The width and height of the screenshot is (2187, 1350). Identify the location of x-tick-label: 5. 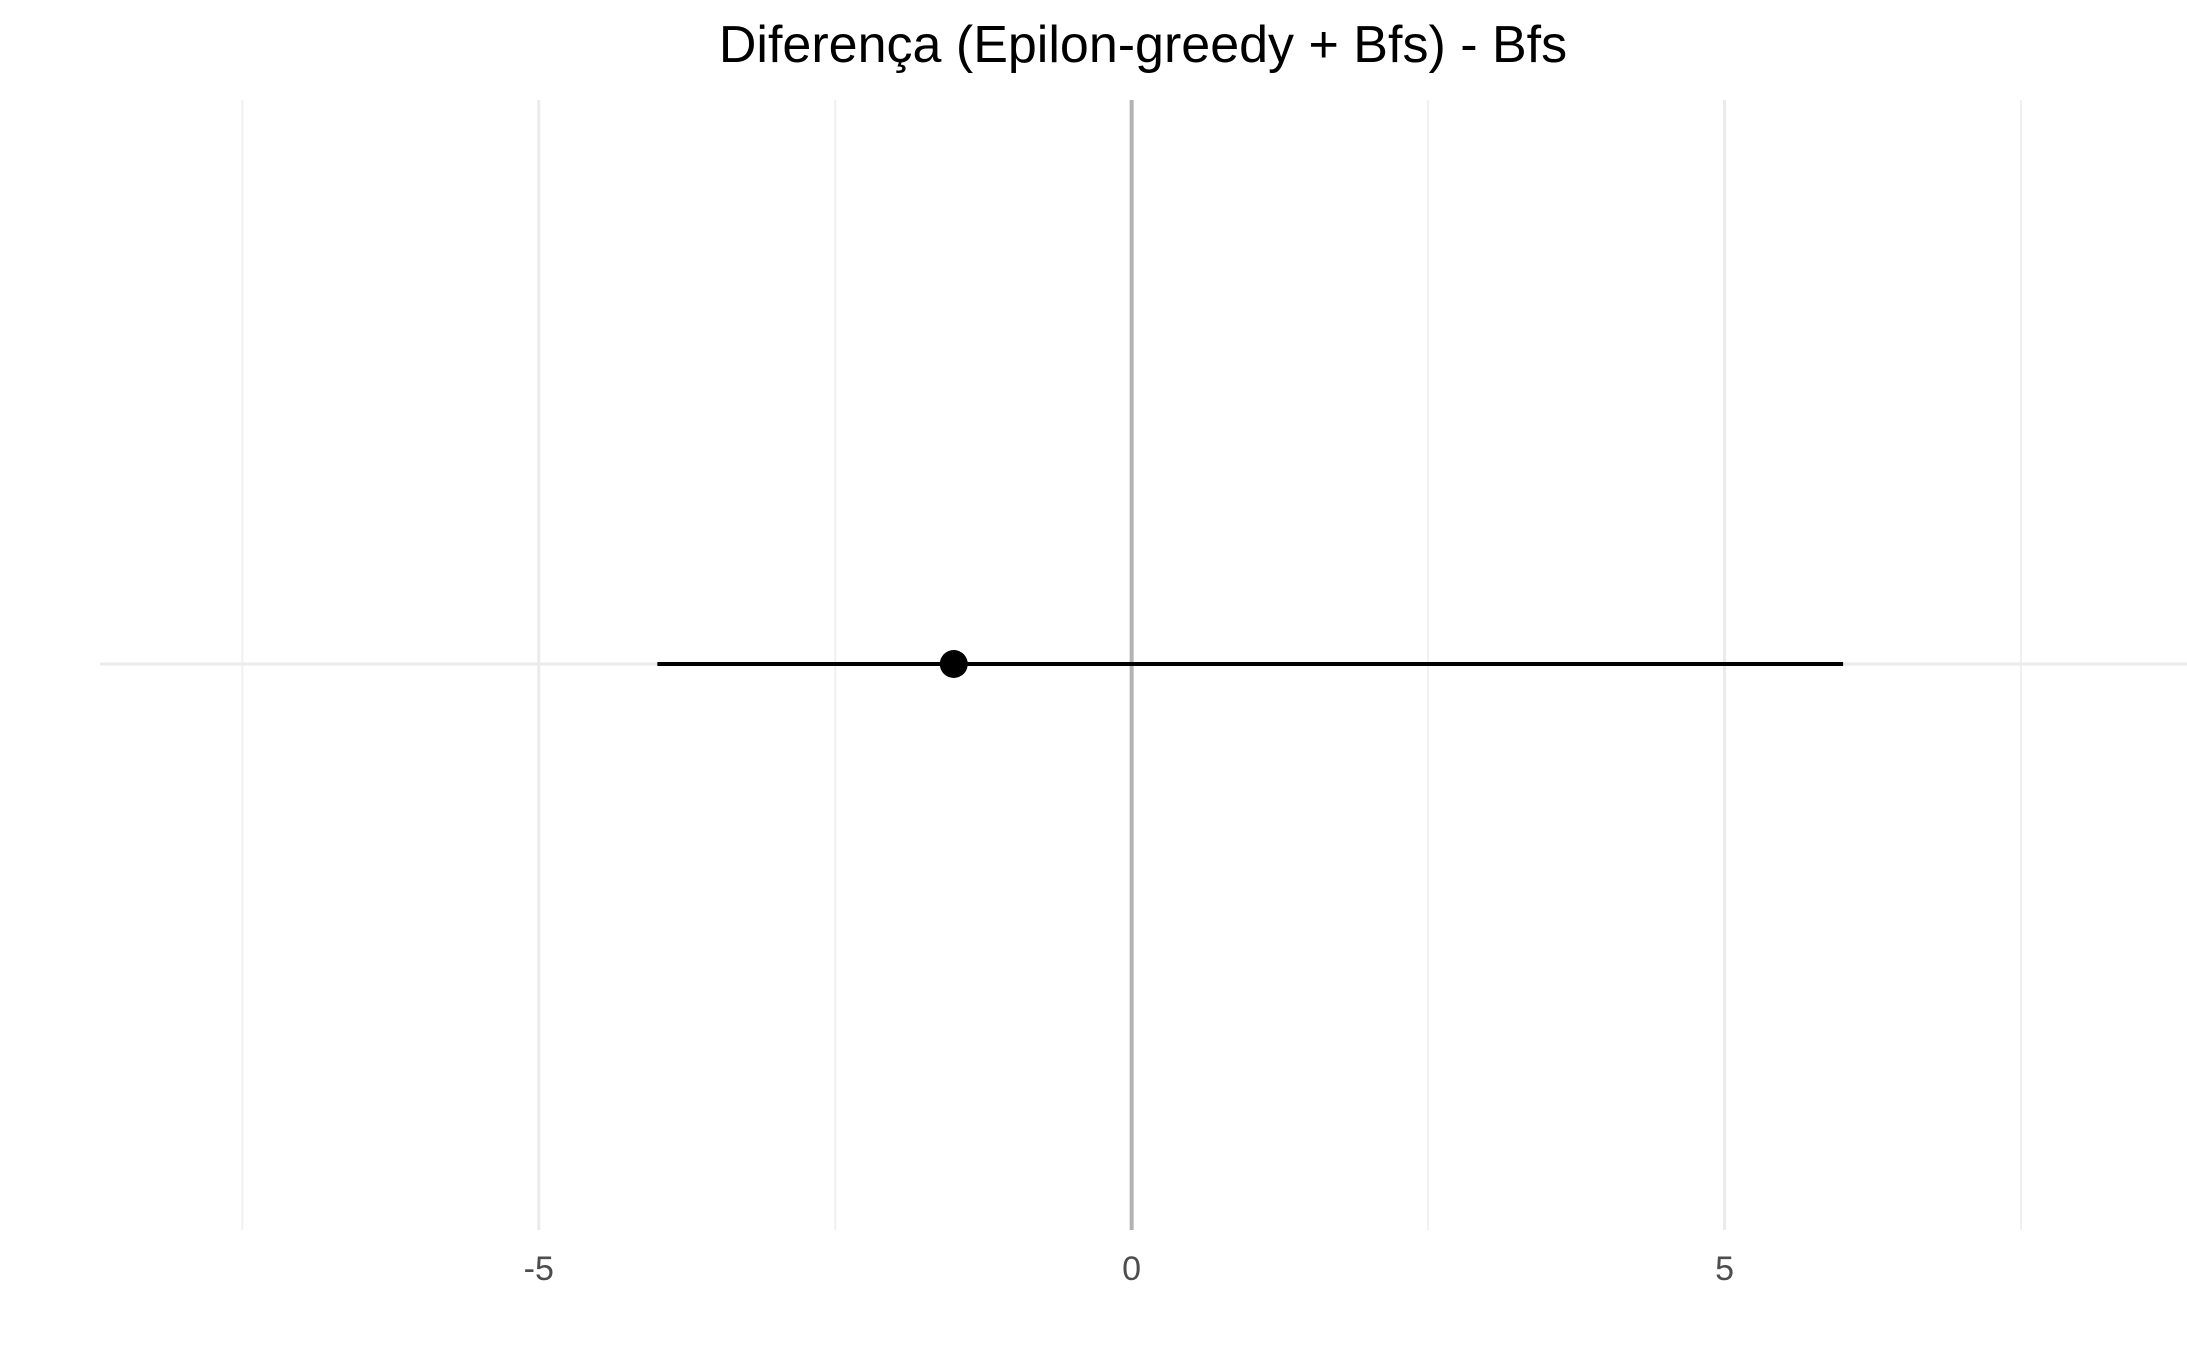
(1724, 1269).